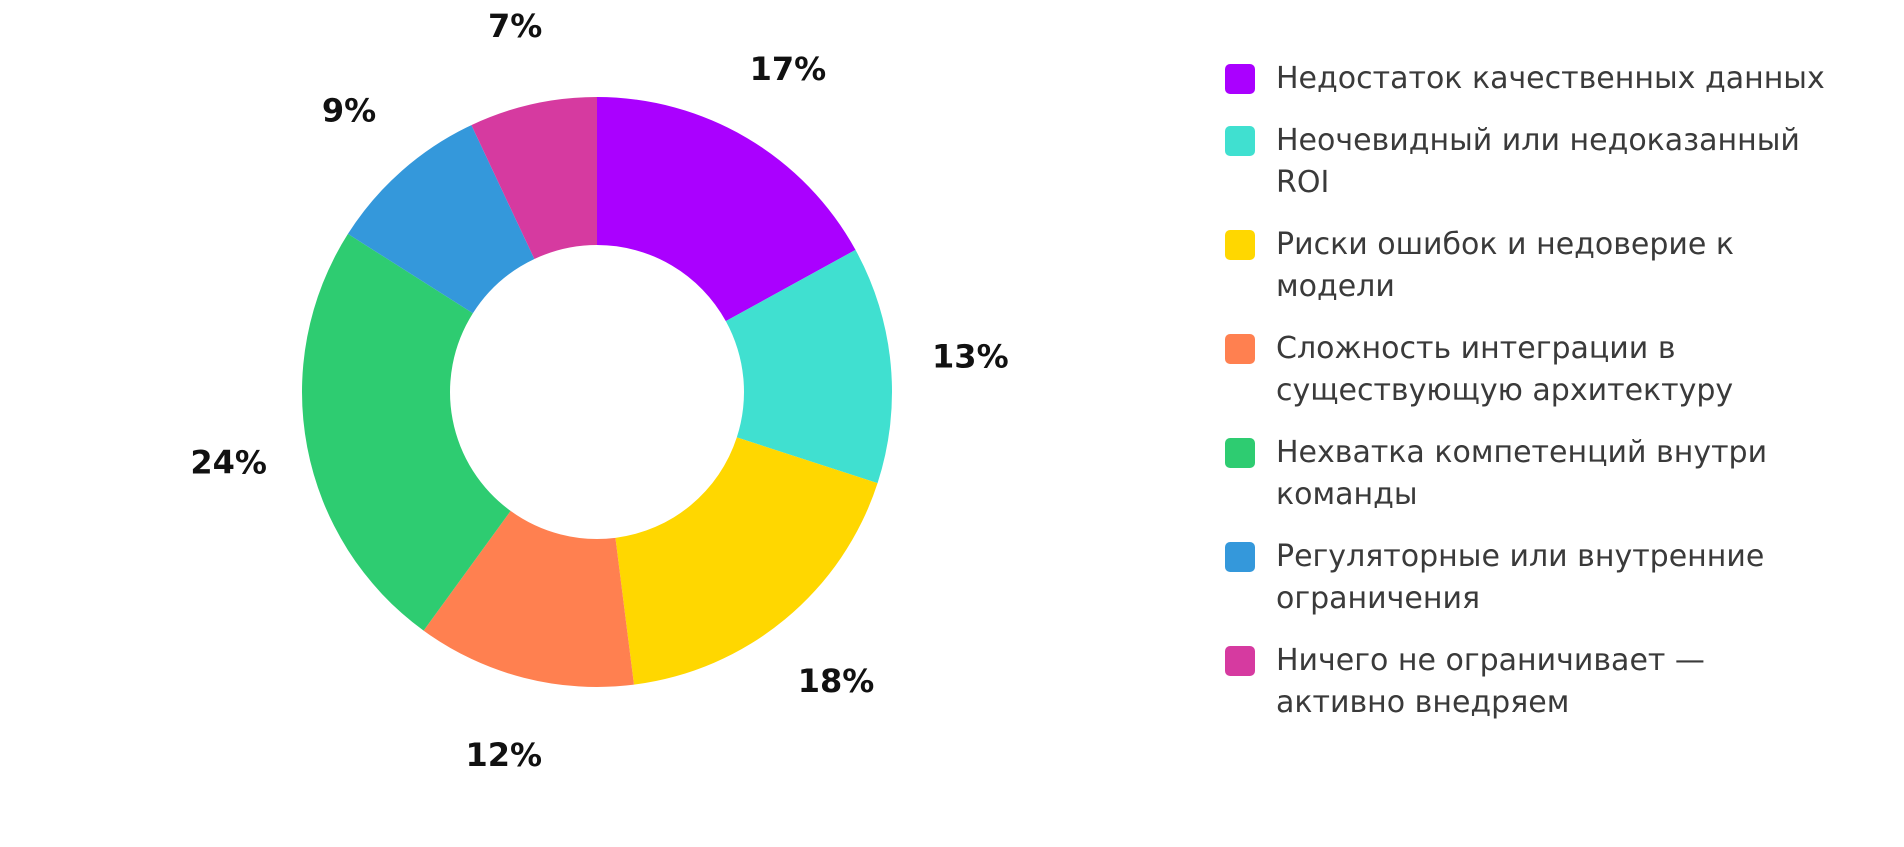 The width and height of the screenshot is (1904, 847). Describe the element at coordinates (1505, 265) in the screenshot. I see `legend-label: Риски ошибок и недоверие к модели` at that location.